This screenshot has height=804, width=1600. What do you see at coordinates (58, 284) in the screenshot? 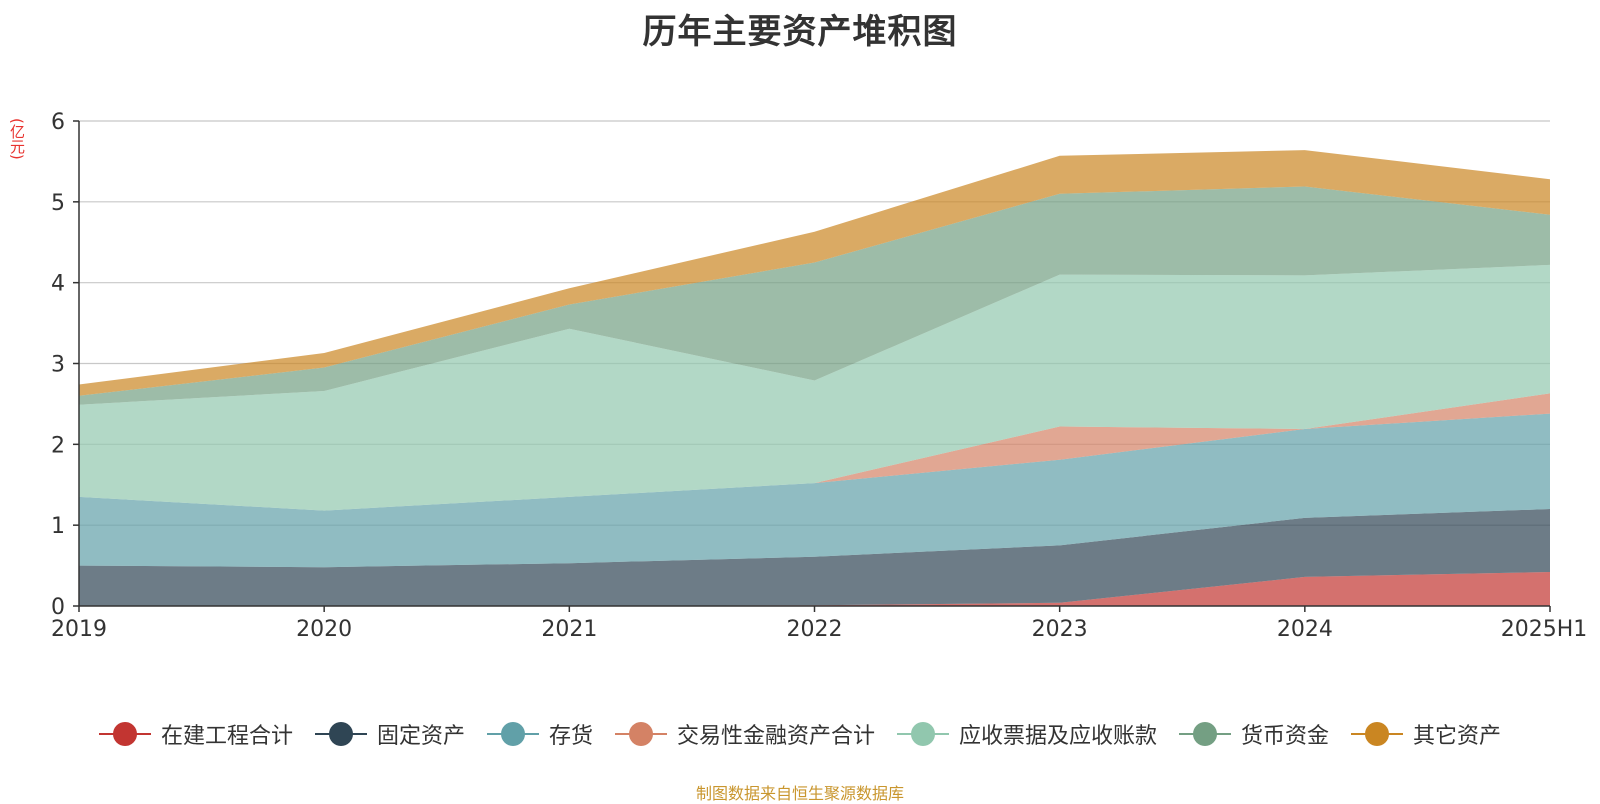
I see `y-tick-label: 4` at bounding box center [58, 284].